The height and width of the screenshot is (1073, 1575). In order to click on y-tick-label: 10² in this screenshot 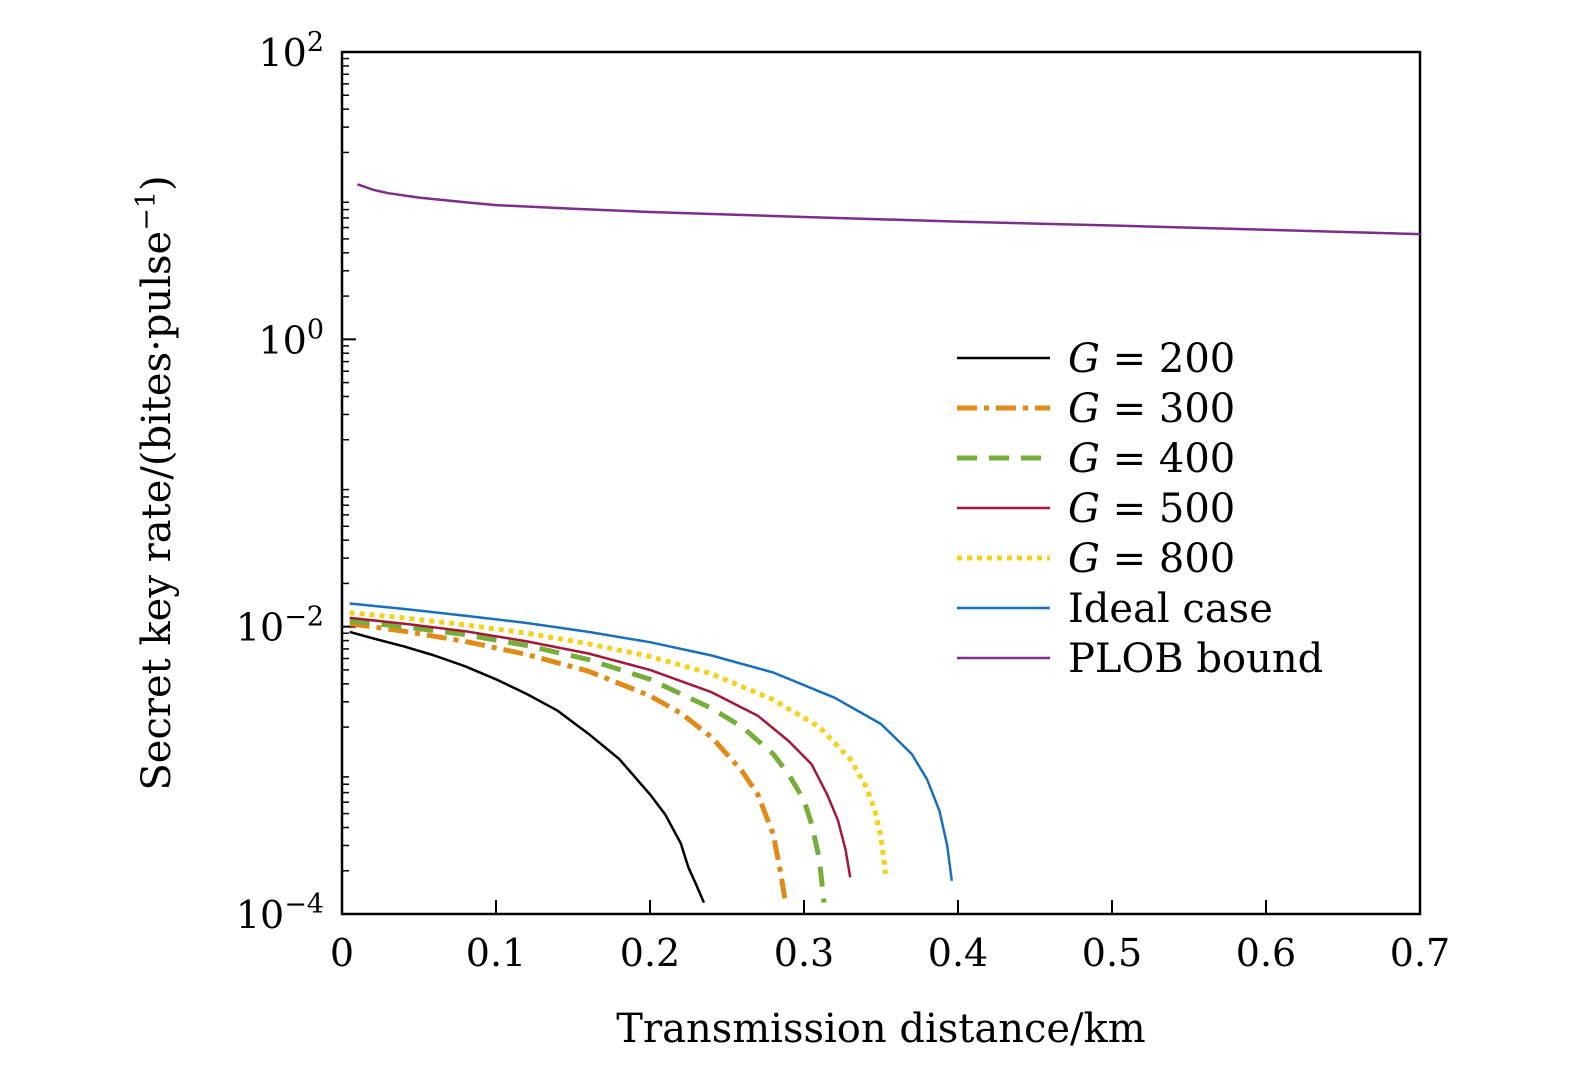, I will do `click(291, 51)`.